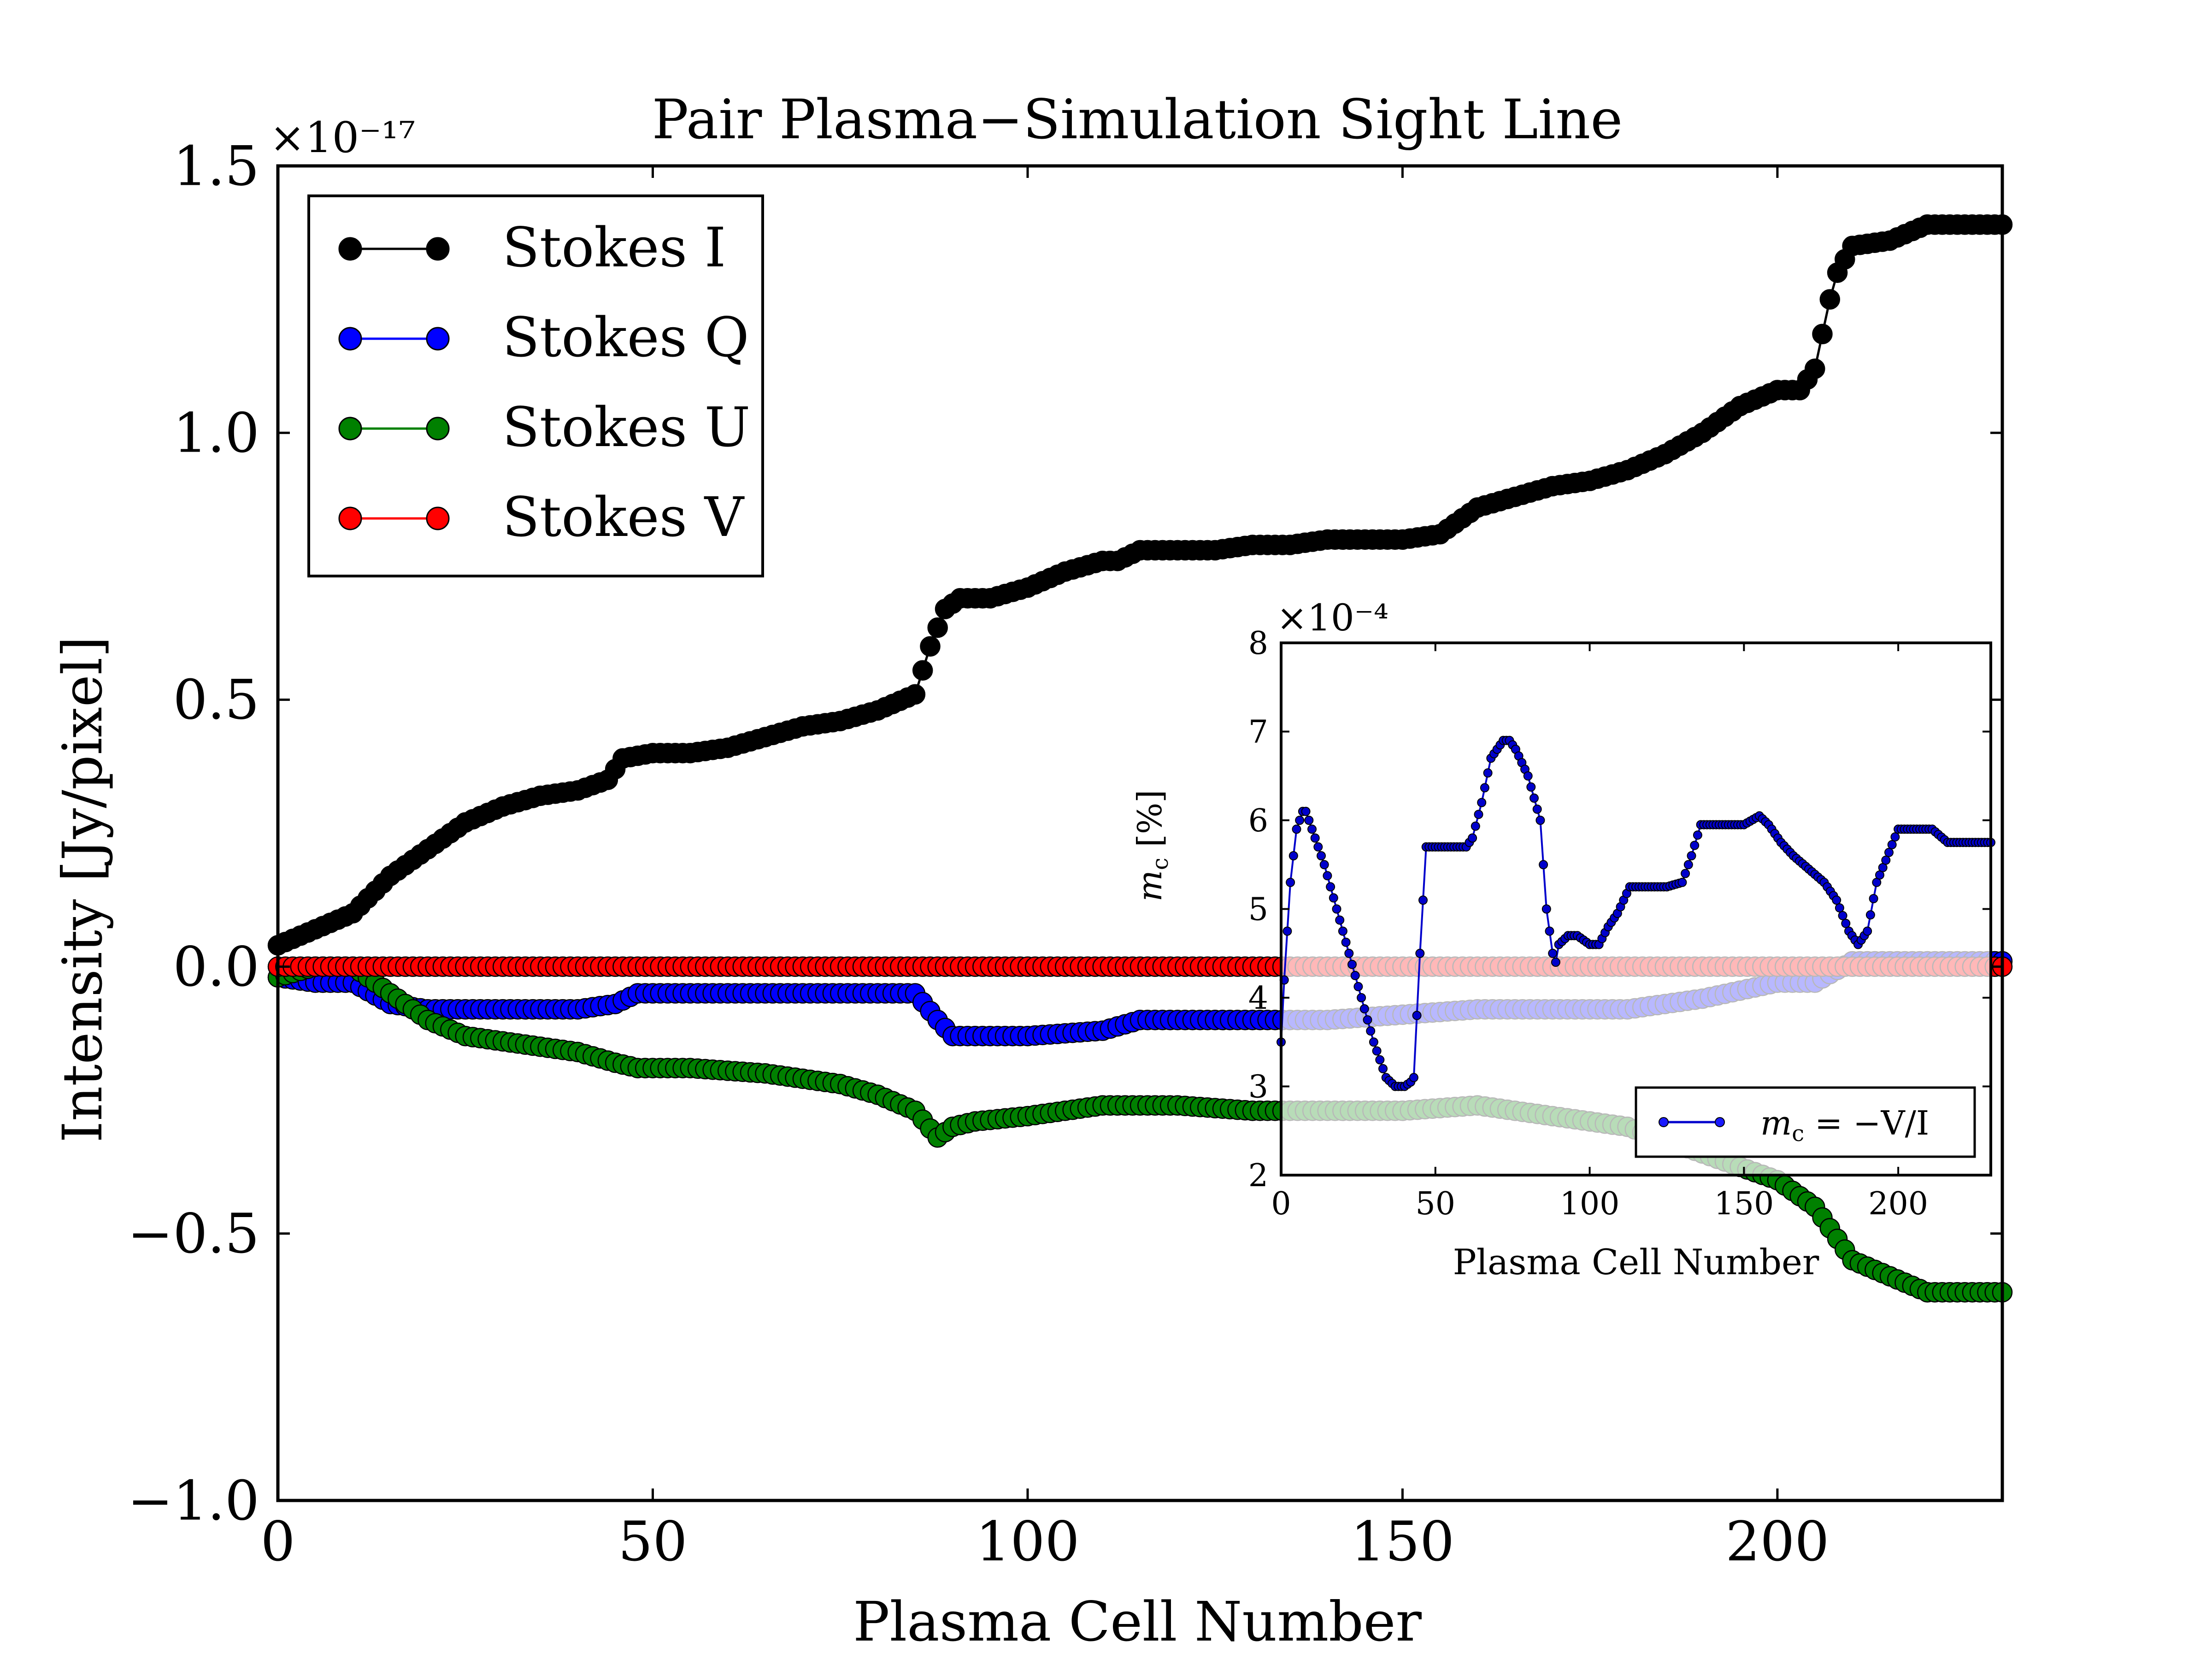  I want to click on x-tick-label: 50, so click(652, 1541).